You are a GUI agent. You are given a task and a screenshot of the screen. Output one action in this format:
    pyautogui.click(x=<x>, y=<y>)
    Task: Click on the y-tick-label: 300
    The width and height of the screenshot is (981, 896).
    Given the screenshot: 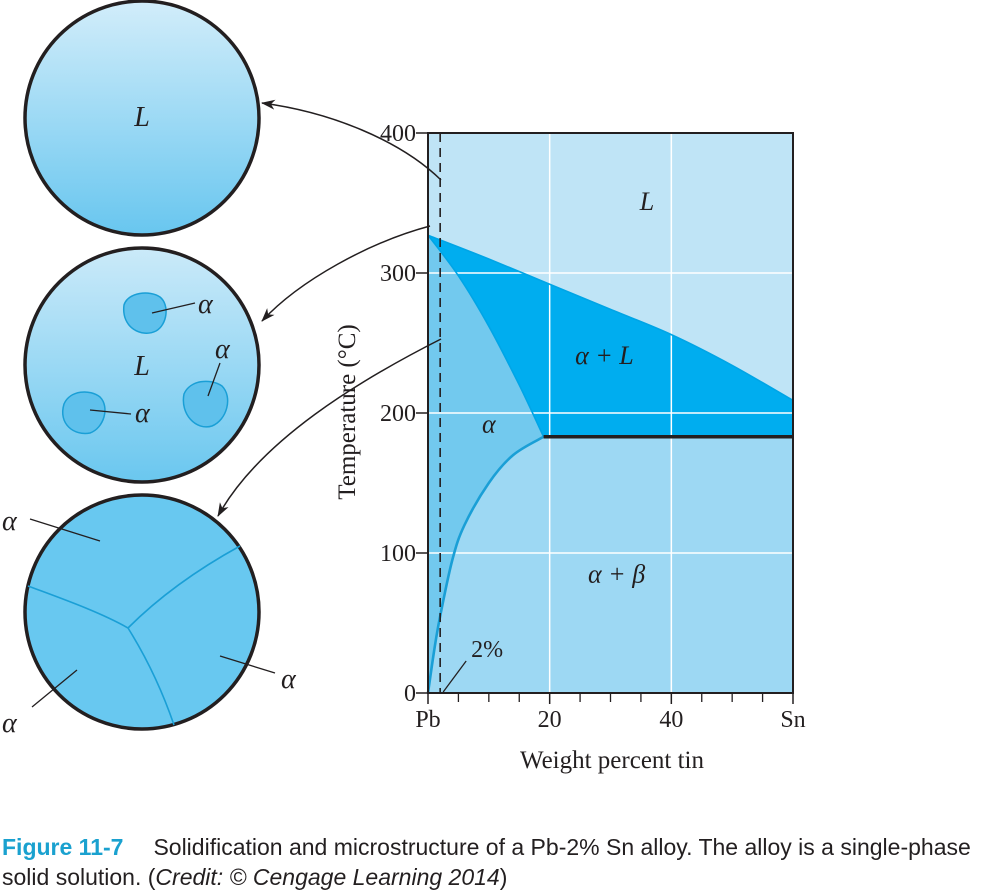 What is the action you would take?
    pyautogui.click(x=398, y=274)
    